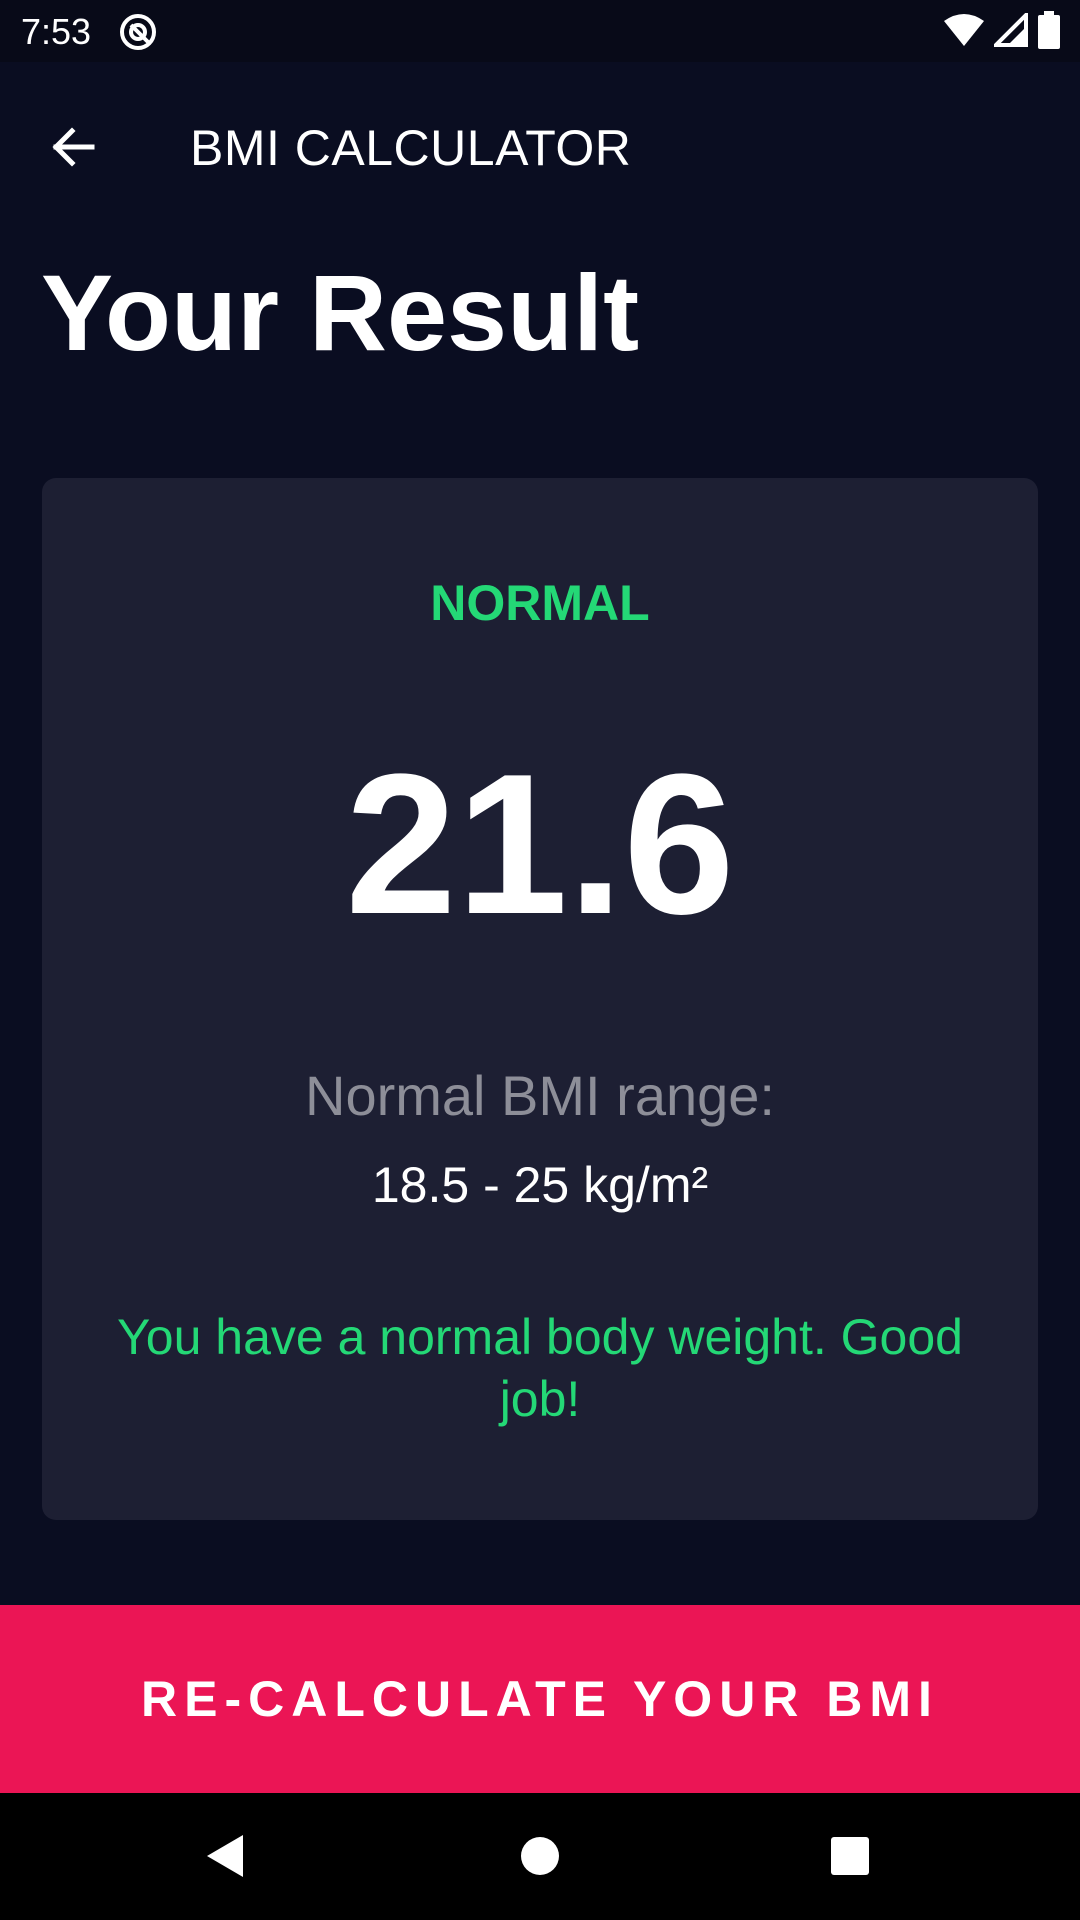  What do you see at coordinates (540, 31) in the screenshot?
I see `status-bar: 7:53` at bounding box center [540, 31].